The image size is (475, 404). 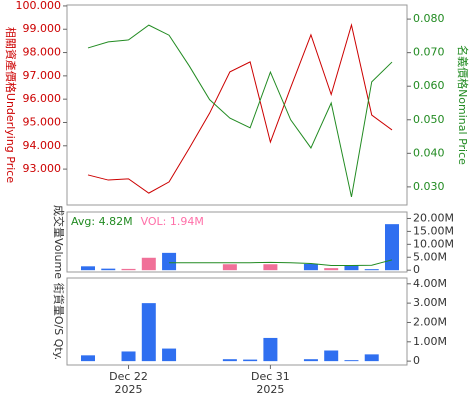 What do you see at coordinates (42, 121) in the screenshot?
I see `y-tick-label: 95.000` at bounding box center [42, 121].